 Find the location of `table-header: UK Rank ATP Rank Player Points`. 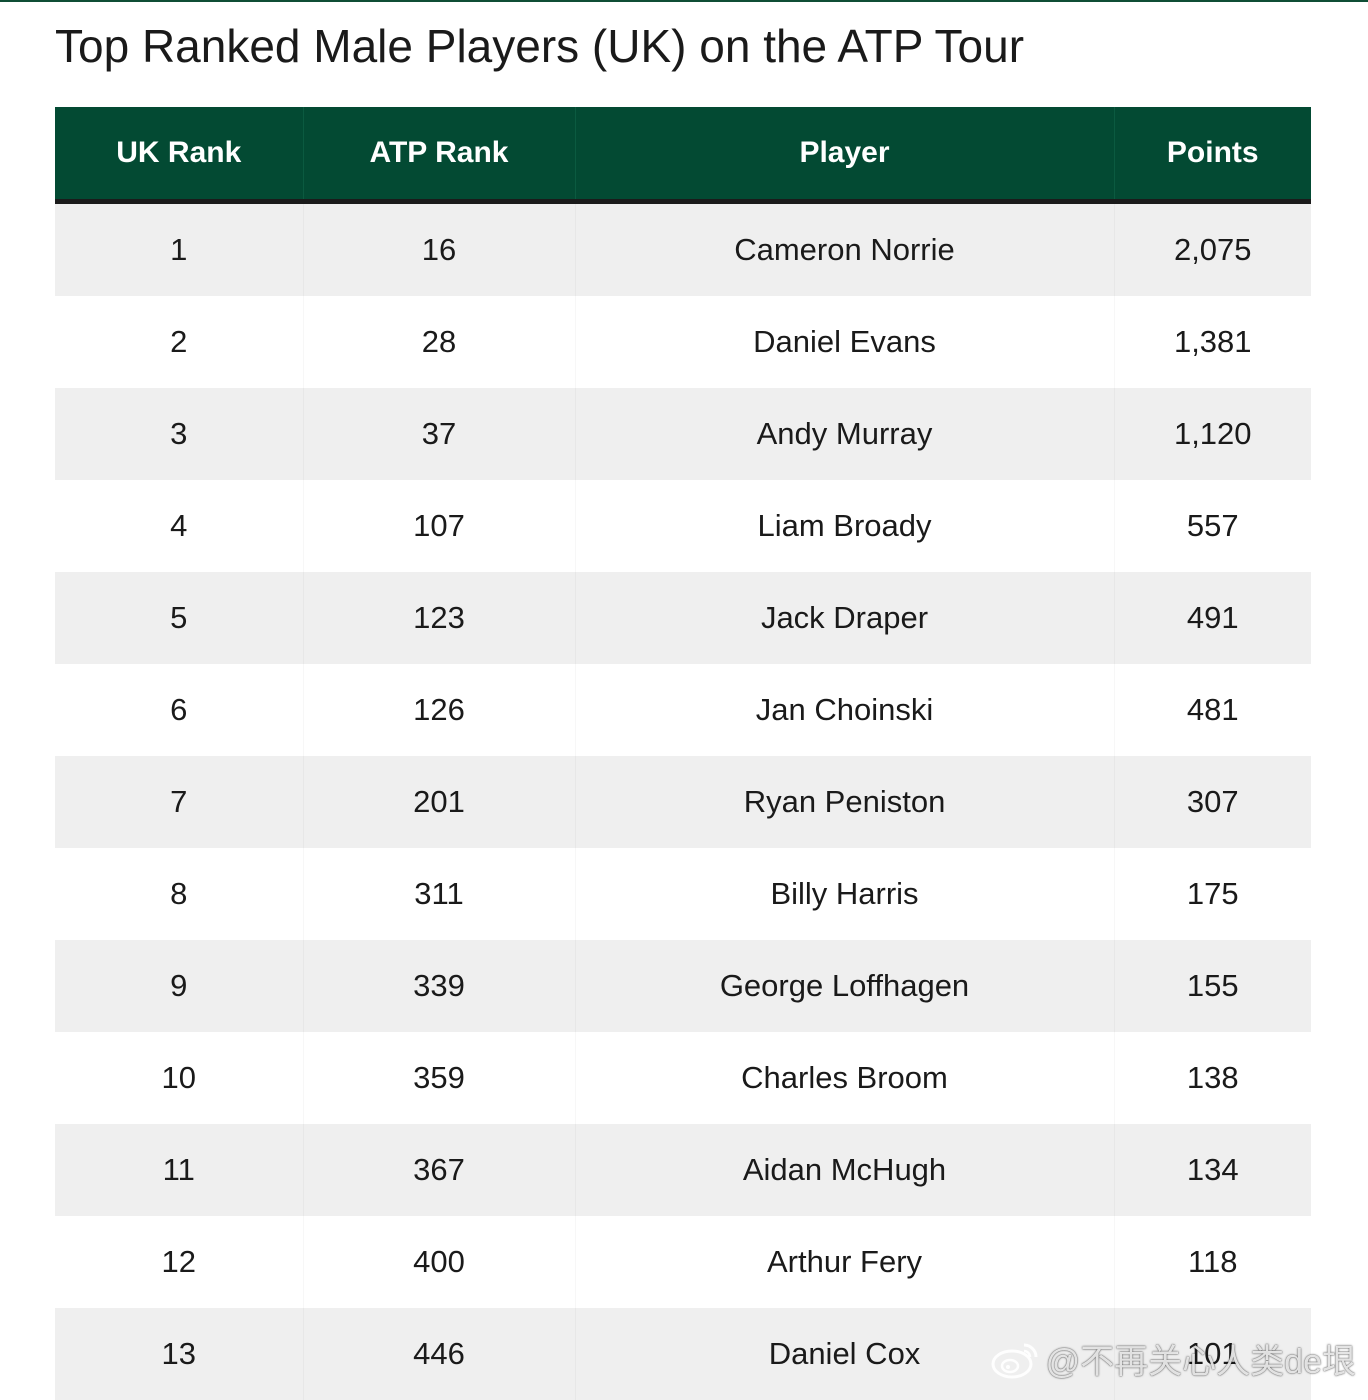

table-header: UK Rank ATP Rank Player Points is located at coordinates (683, 154).